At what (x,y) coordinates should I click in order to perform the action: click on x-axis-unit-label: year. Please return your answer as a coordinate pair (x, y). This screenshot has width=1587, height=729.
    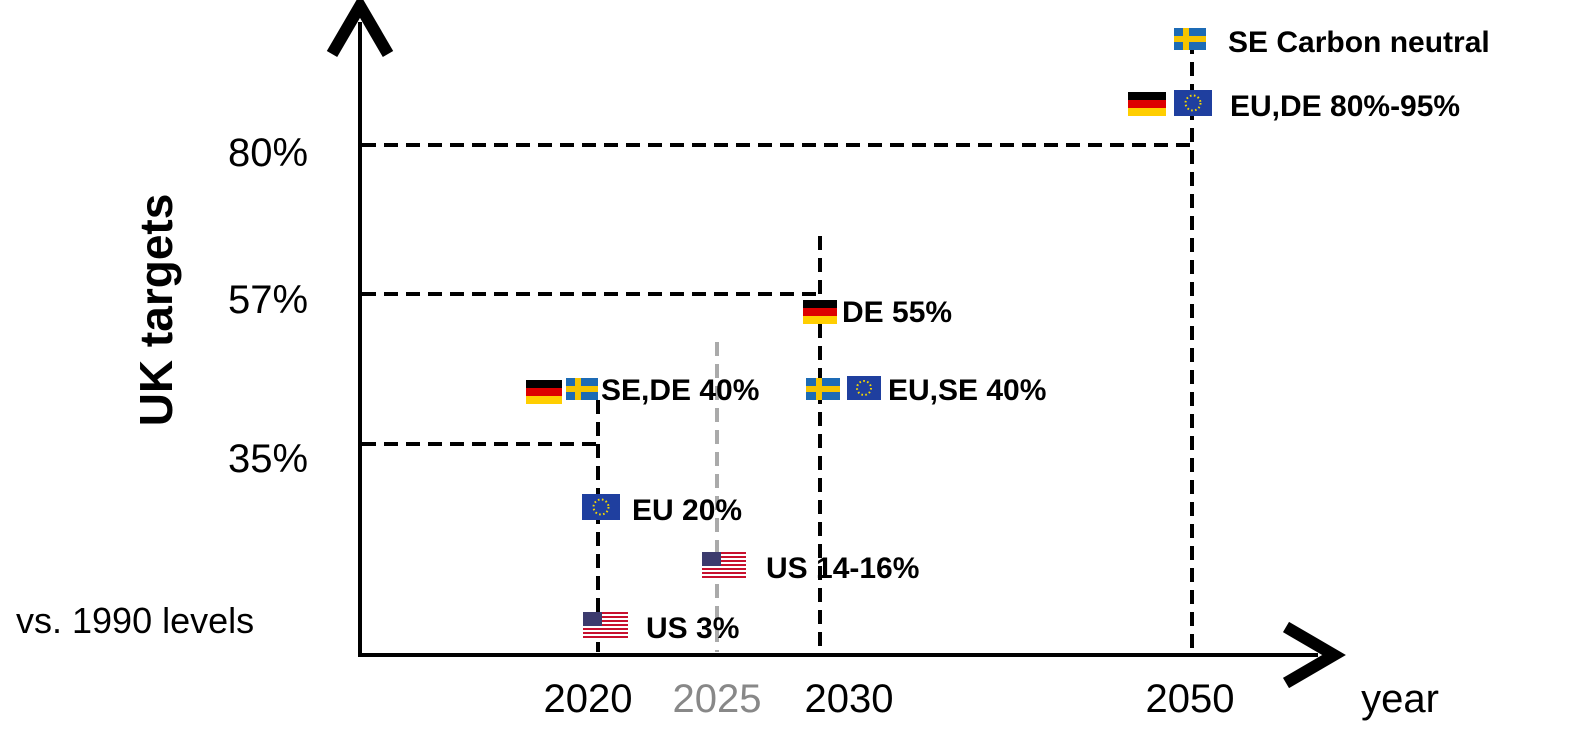
    Looking at the image, I should click on (1400, 699).